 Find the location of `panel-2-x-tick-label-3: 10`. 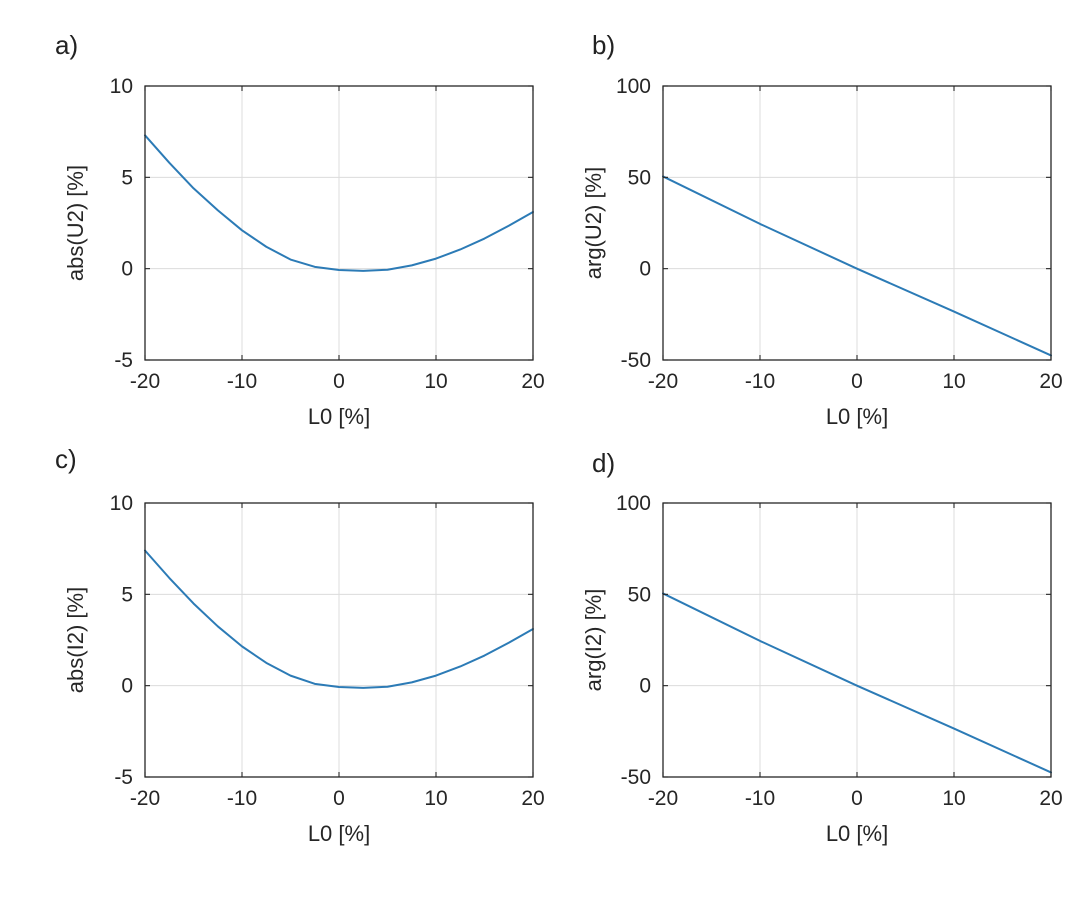

panel-2-x-tick-label-3: 10 is located at coordinates (435, 798).